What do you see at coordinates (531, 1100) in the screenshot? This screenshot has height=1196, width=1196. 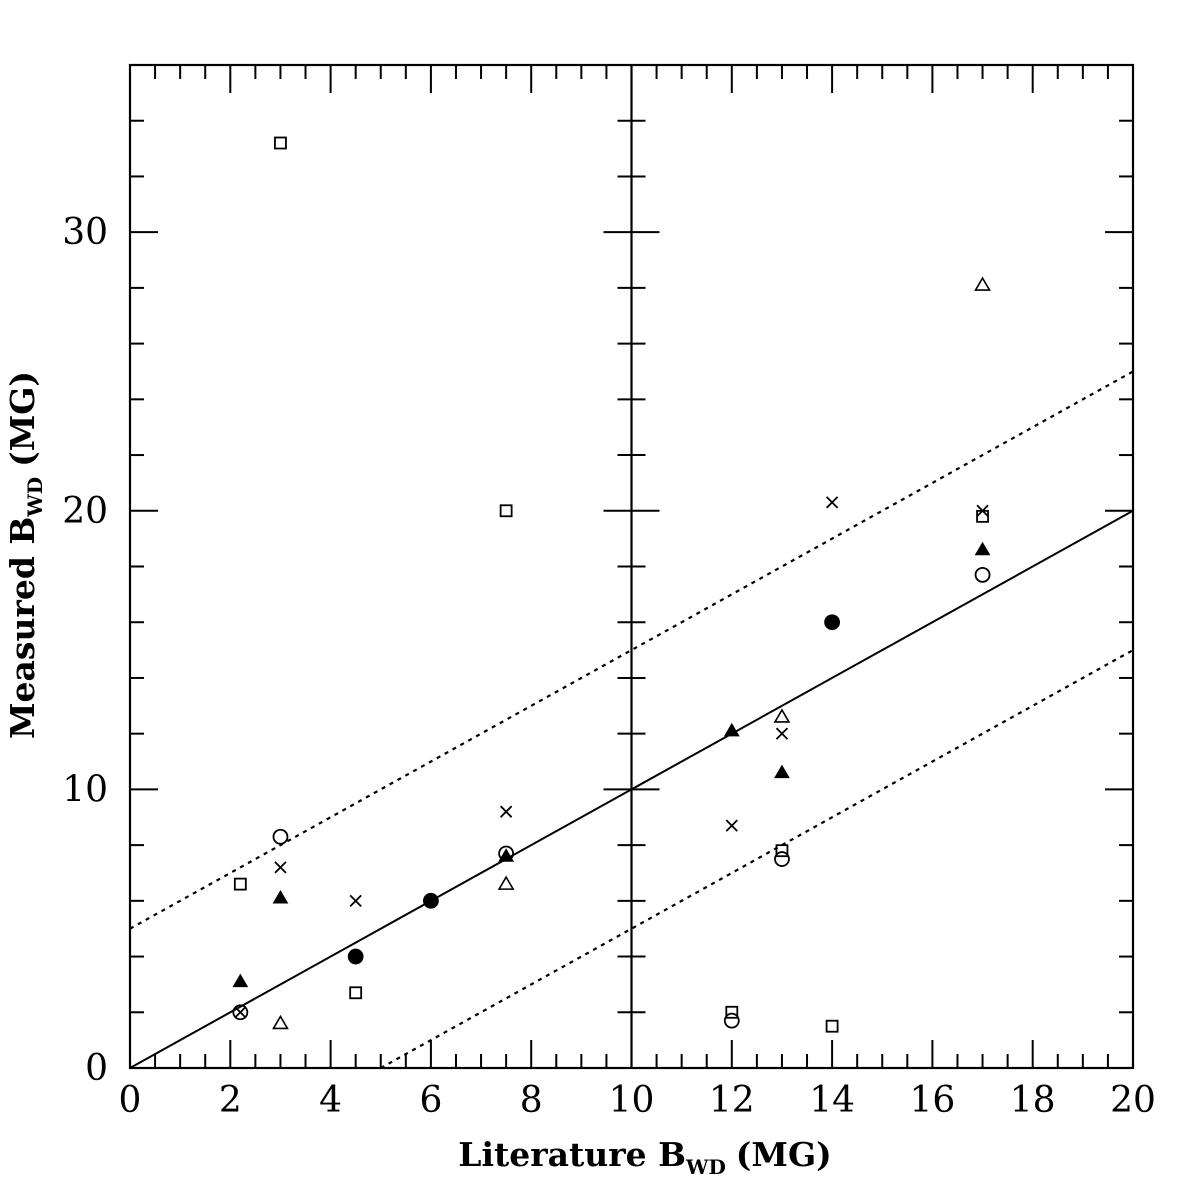 I see `x-tick-label: 8` at bounding box center [531, 1100].